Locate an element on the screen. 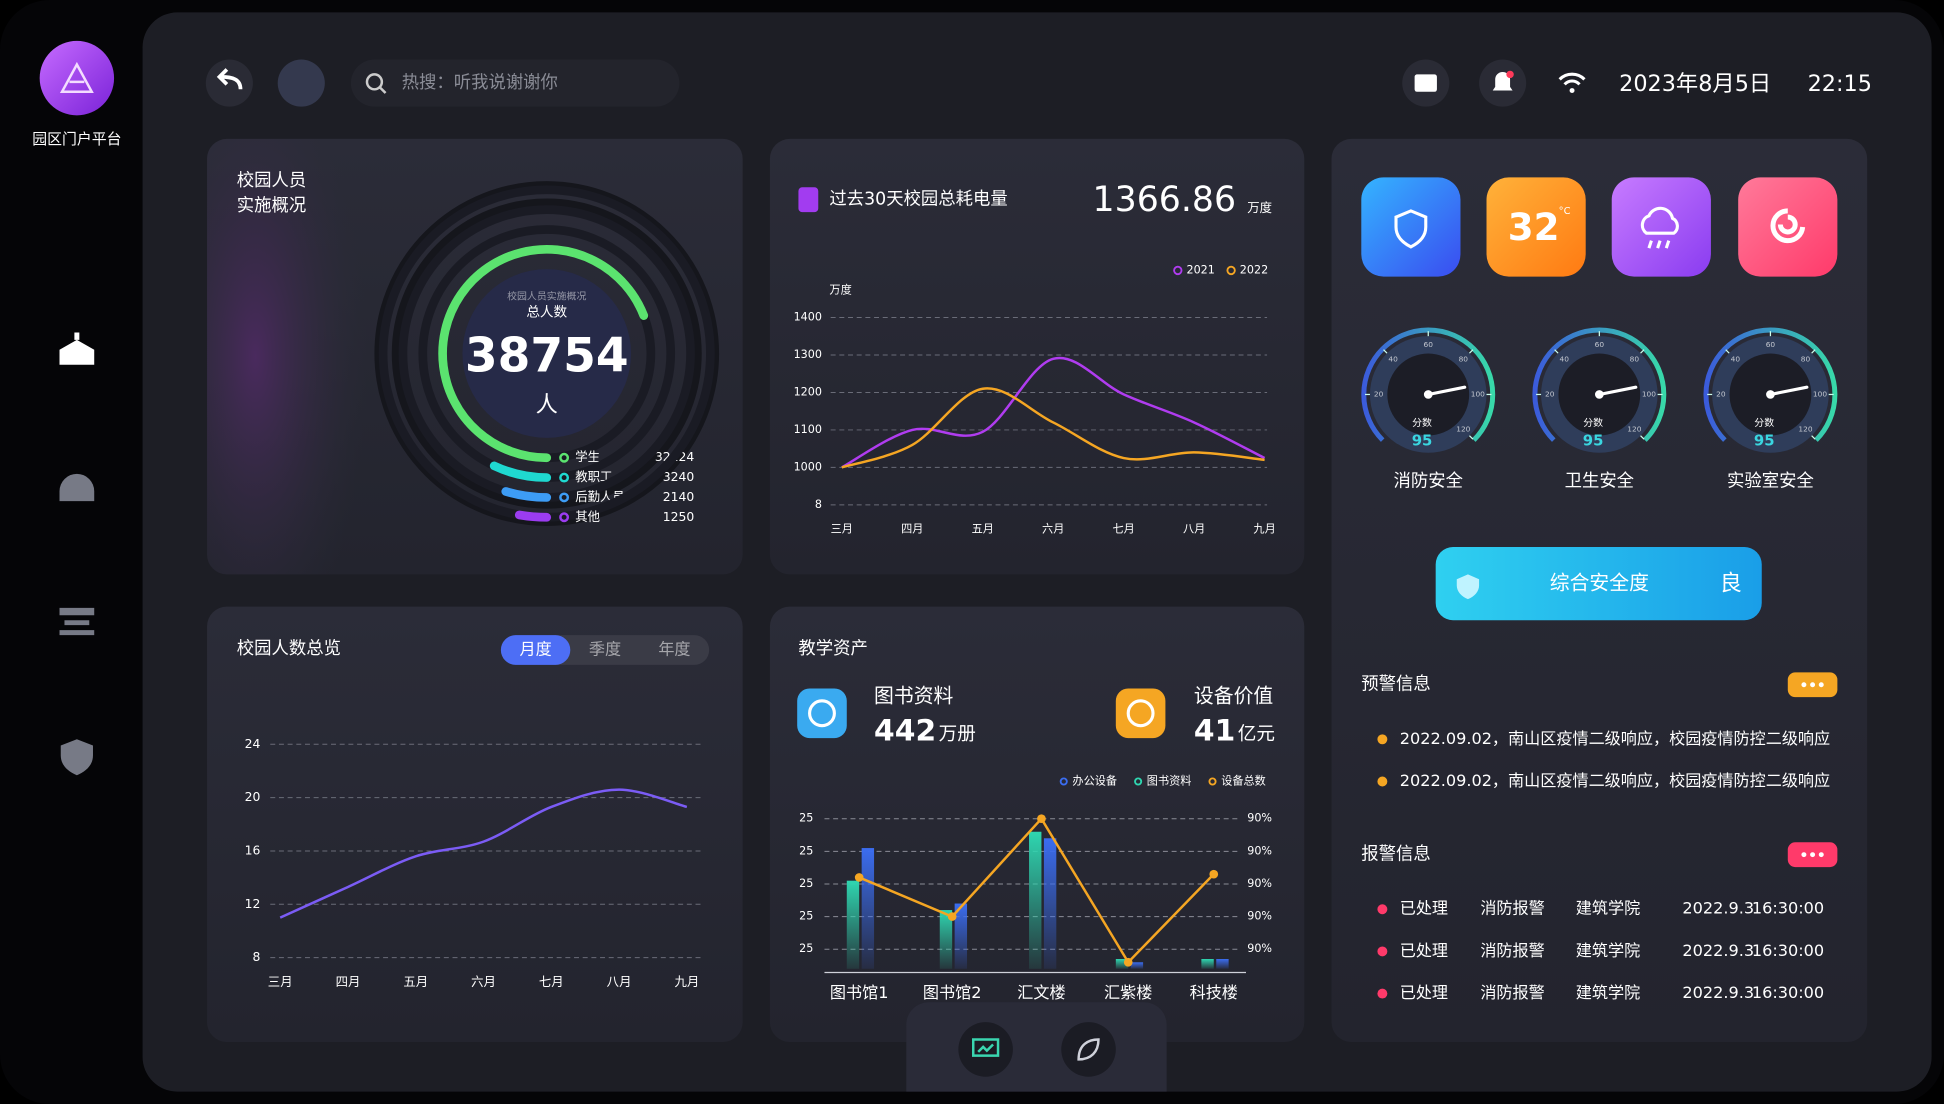 The height and width of the screenshot is (1104, 1944). temperature: 32 is located at coordinates (1534, 227).